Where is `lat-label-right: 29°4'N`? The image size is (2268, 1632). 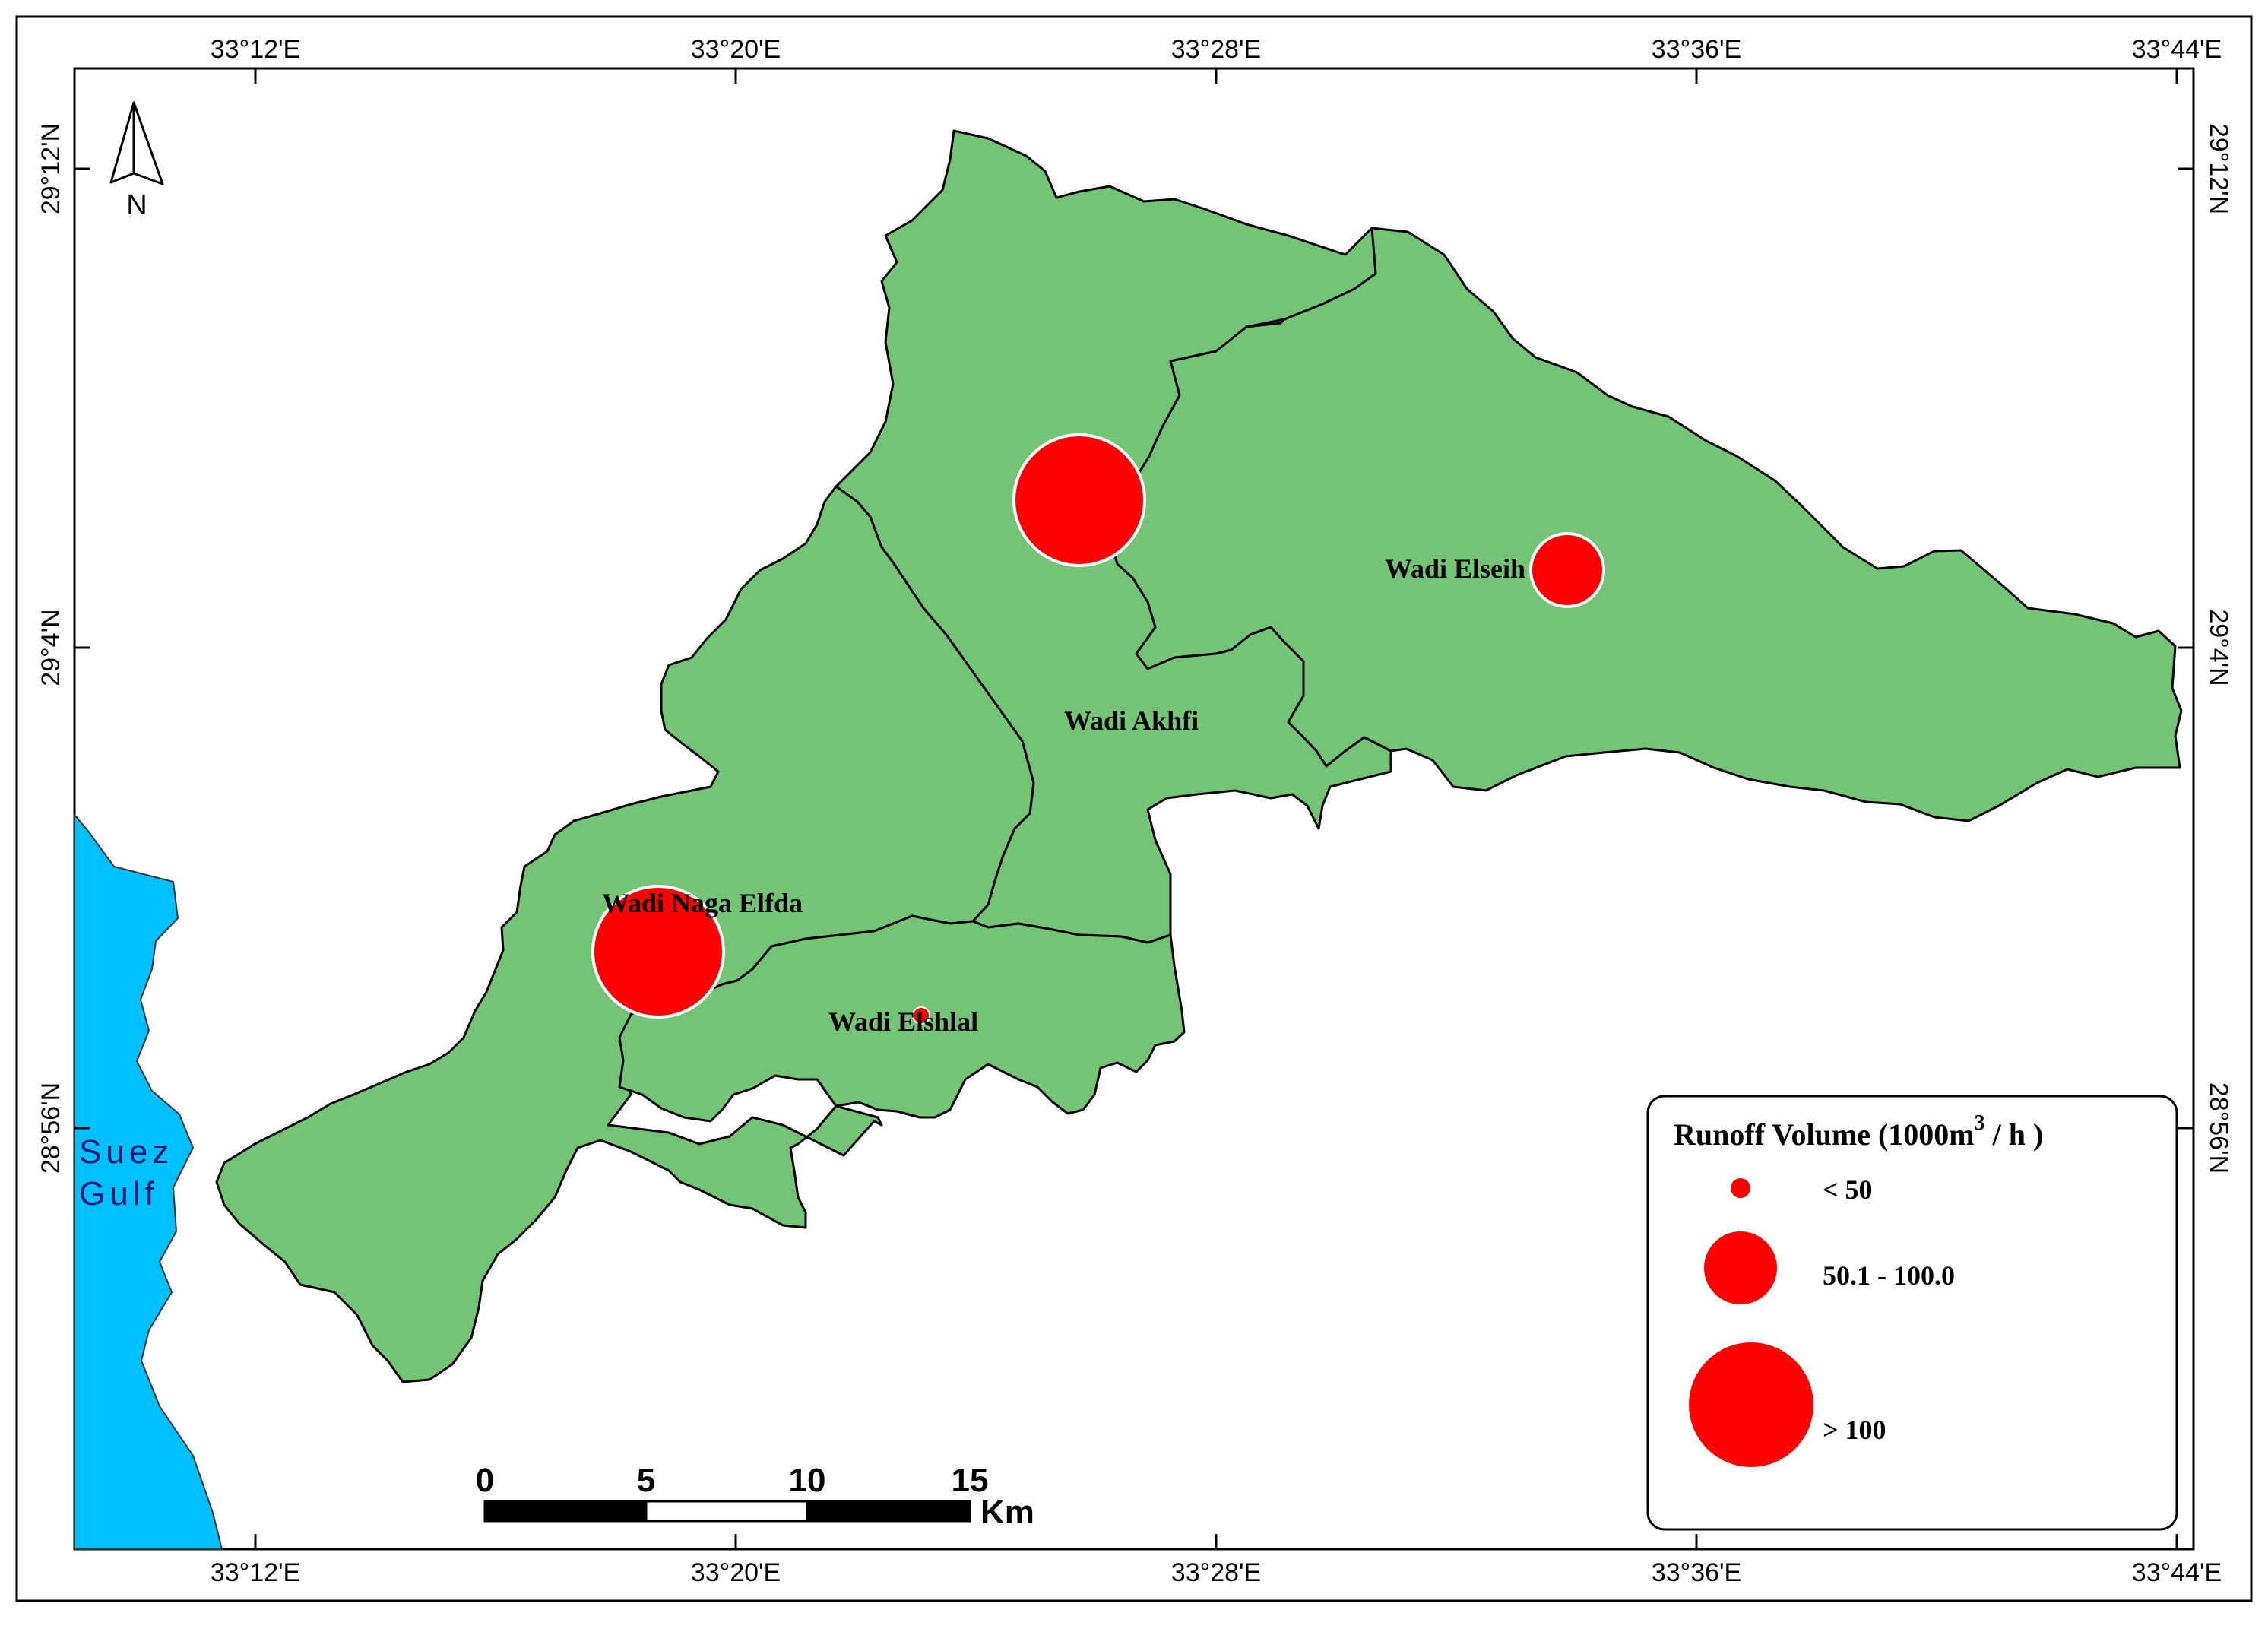
lat-label-right: 29°4'N is located at coordinates (2218, 647).